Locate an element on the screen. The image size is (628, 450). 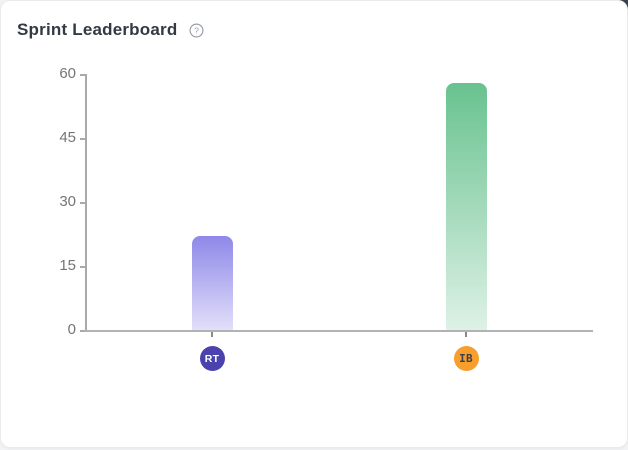
y-axis-label: 60 is located at coordinates (67, 73).